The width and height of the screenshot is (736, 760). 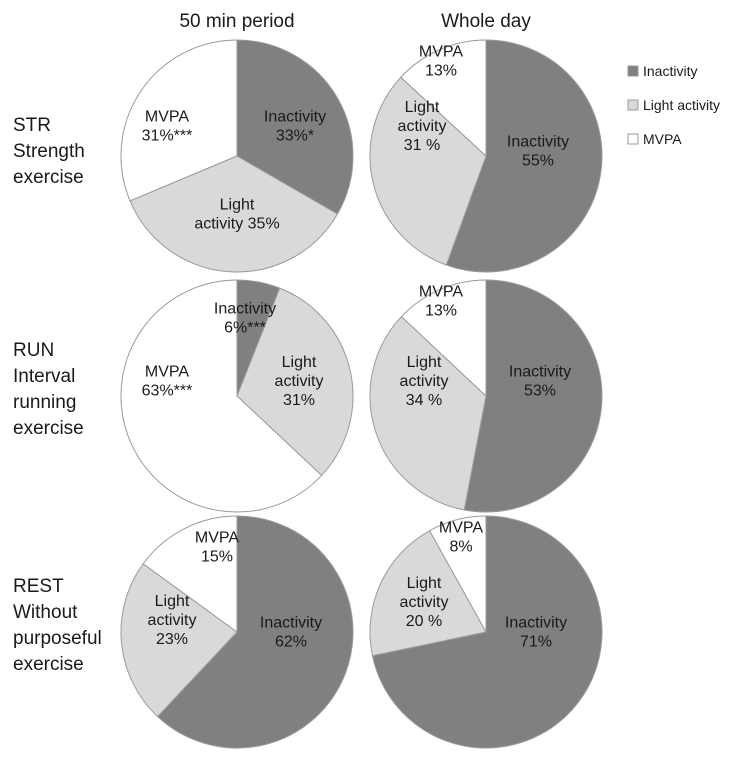 I want to click on row-label-line: Strength, so click(x=49, y=151).